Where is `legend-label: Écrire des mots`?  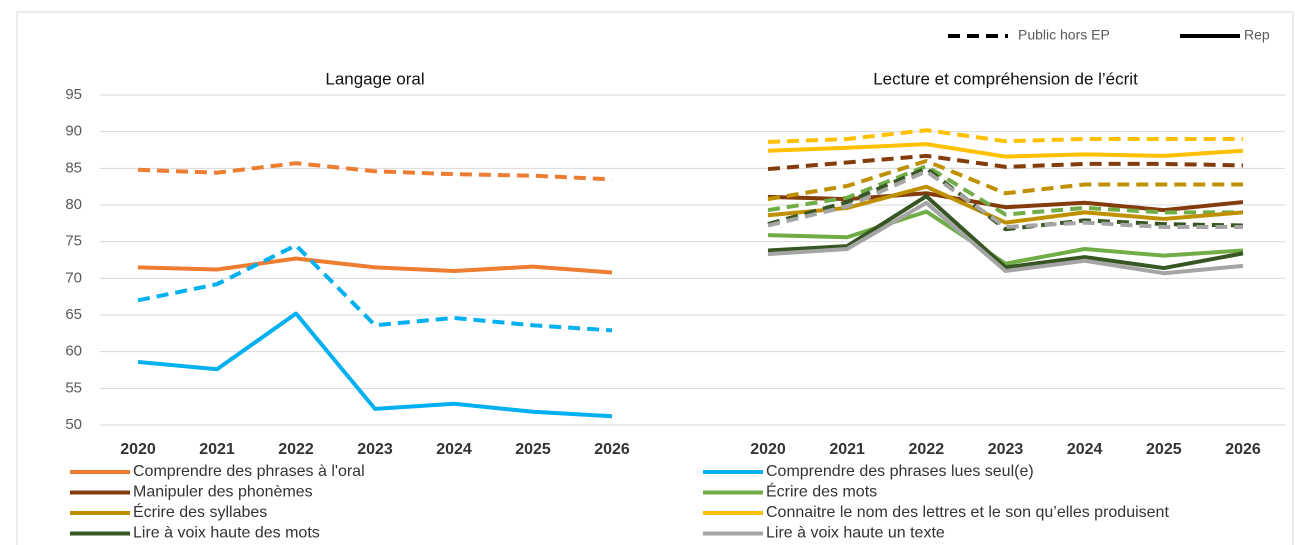 legend-label: Écrire des mots is located at coordinates (821, 491).